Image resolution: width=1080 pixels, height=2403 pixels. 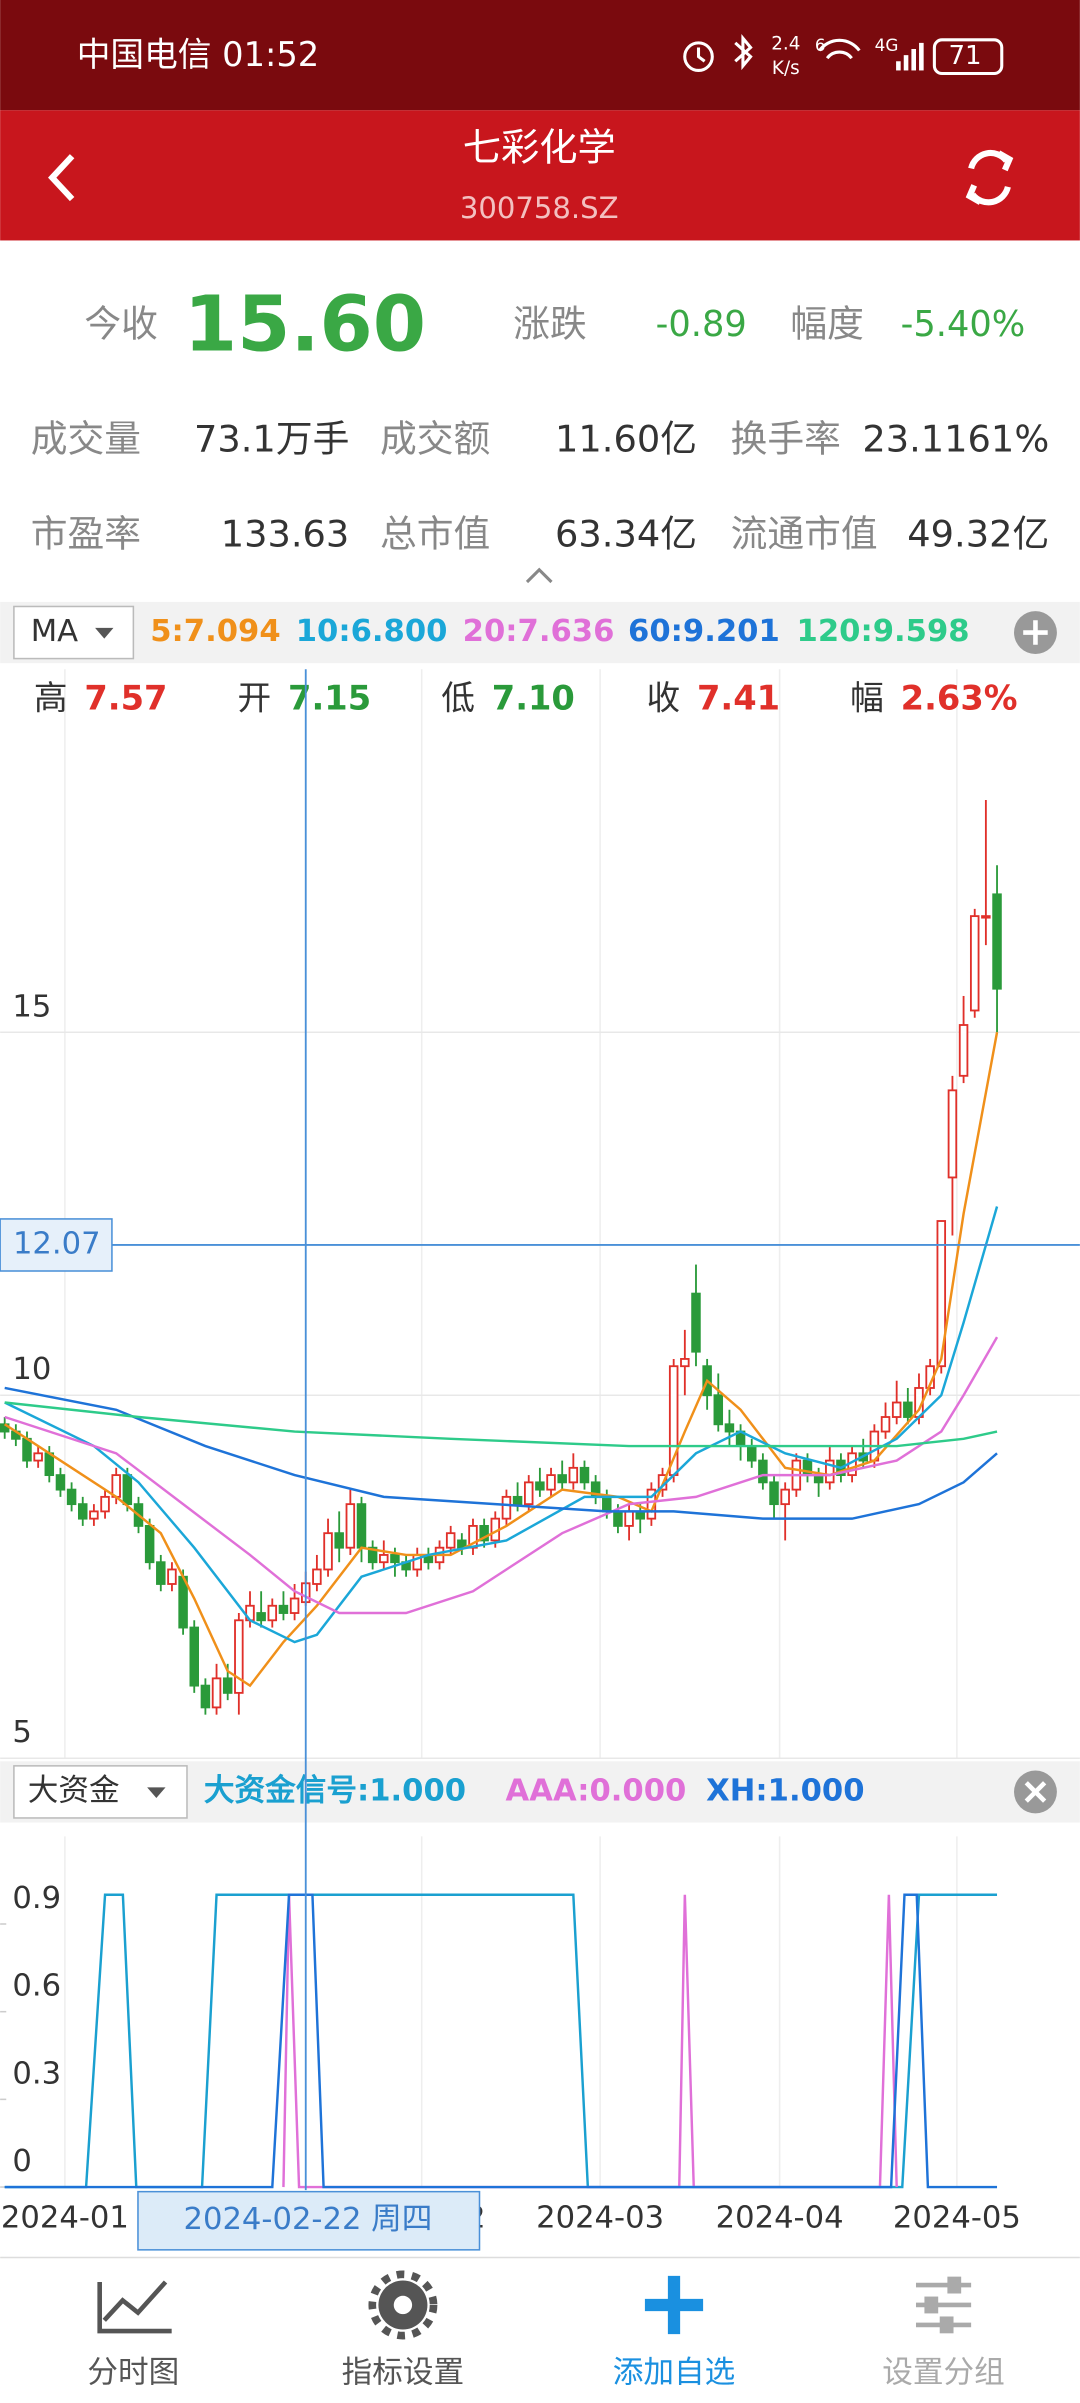 What do you see at coordinates (133, 2372) in the screenshot?
I see `nav-label: 分时图` at bounding box center [133, 2372].